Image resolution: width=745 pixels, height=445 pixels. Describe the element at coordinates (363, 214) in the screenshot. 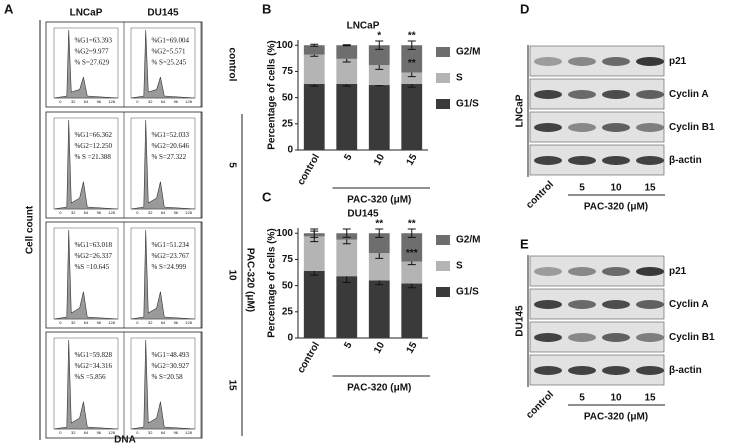

I see `chart-title: DU145` at that location.